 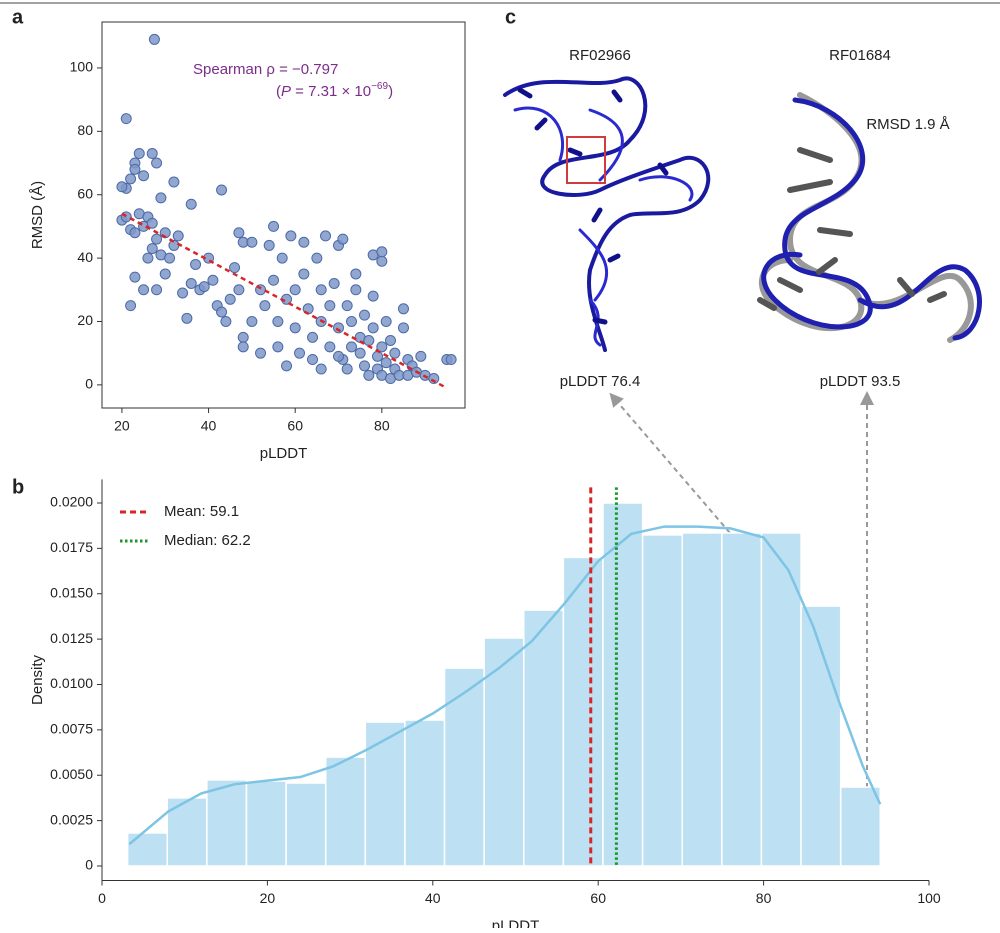 I want to click on legend-label: Mean: 59.1, so click(x=201, y=511).